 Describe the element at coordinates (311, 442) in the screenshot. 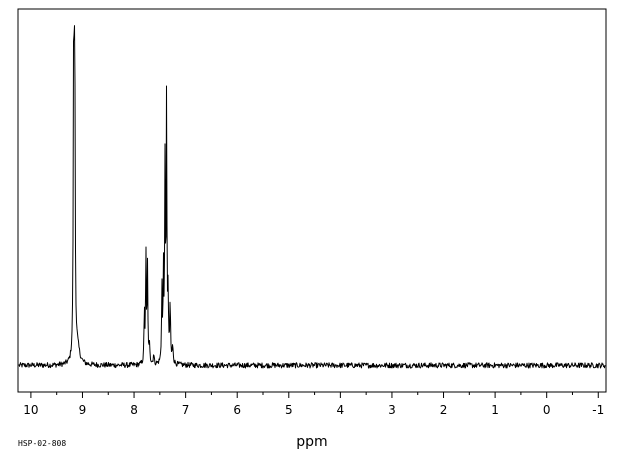

I see `x-axis-title: ppm` at that location.